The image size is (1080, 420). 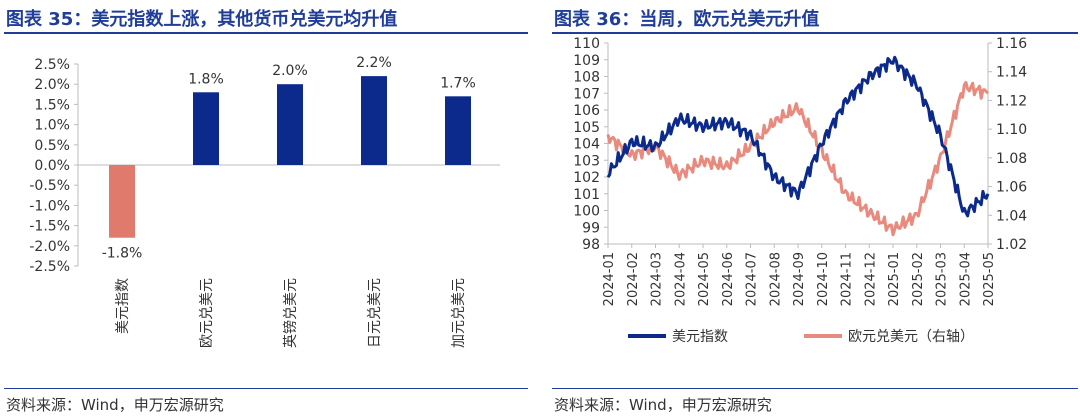 I want to click on bar-data-label: 2.0%, so click(x=290, y=71).